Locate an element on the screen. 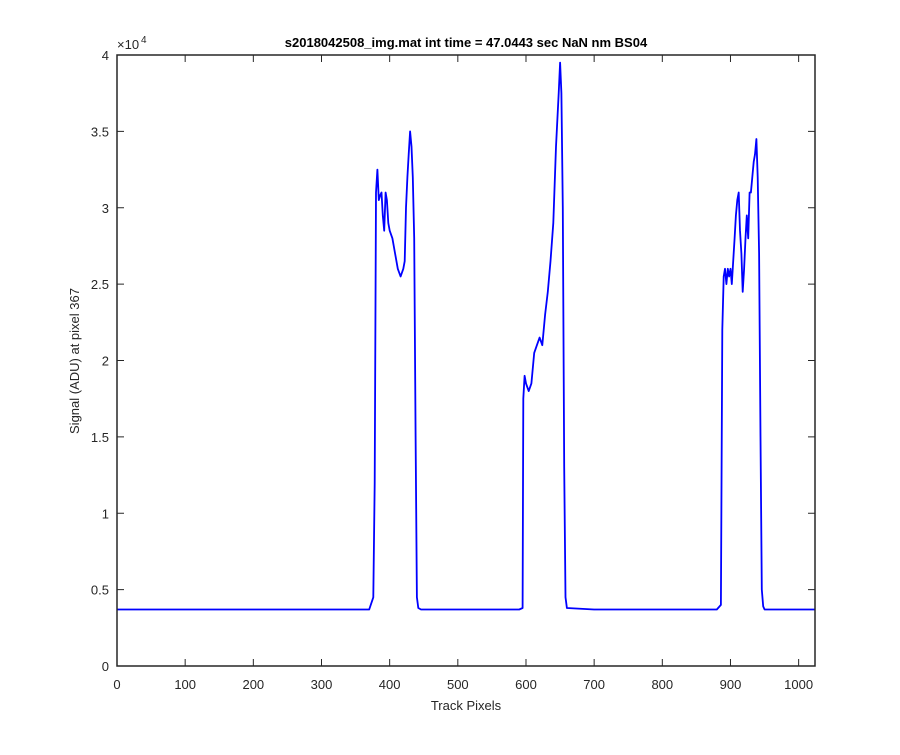 The image size is (900, 755). x-tick-label: 400 is located at coordinates (390, 684).